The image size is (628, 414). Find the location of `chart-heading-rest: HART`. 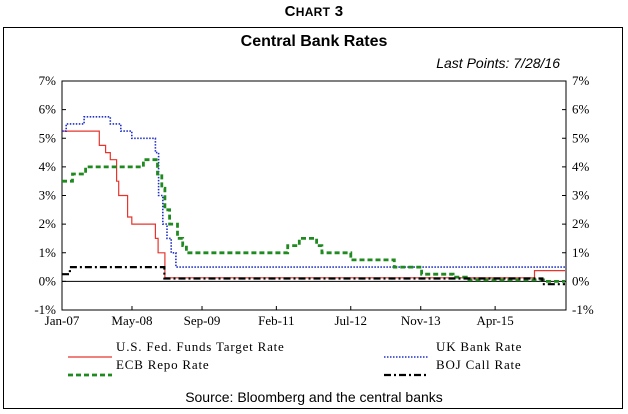

chart-heading-rest: HART is located at coordinates (313, 12).